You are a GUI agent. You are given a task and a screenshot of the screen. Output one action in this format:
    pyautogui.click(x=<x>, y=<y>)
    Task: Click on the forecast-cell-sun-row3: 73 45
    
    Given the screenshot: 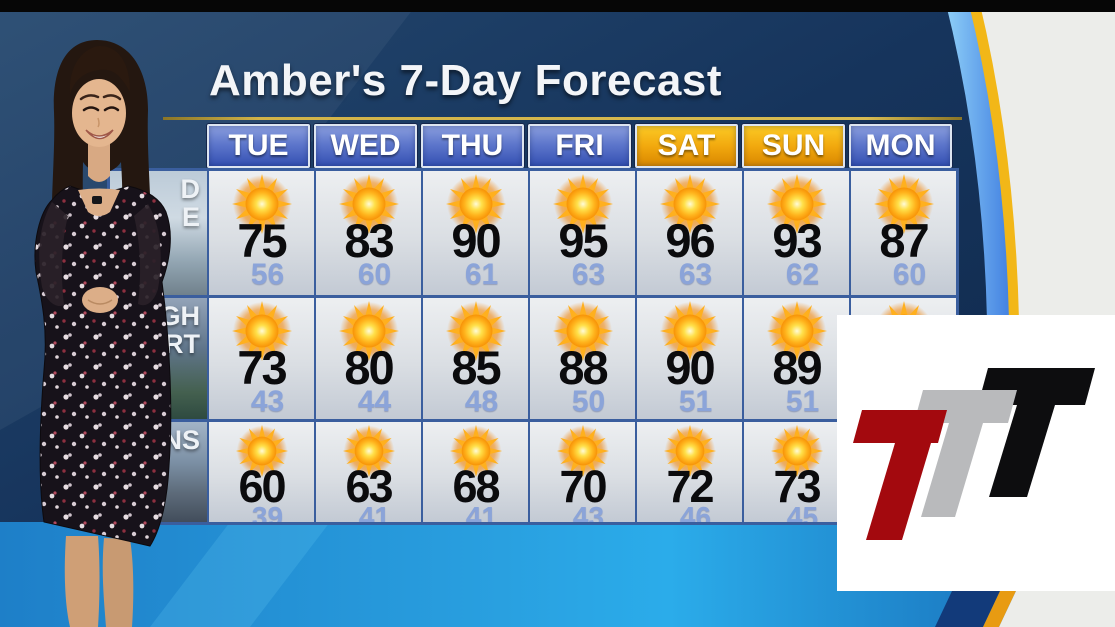 What is the action you would take?
    pyautogui.click(x=796, y=472)
    